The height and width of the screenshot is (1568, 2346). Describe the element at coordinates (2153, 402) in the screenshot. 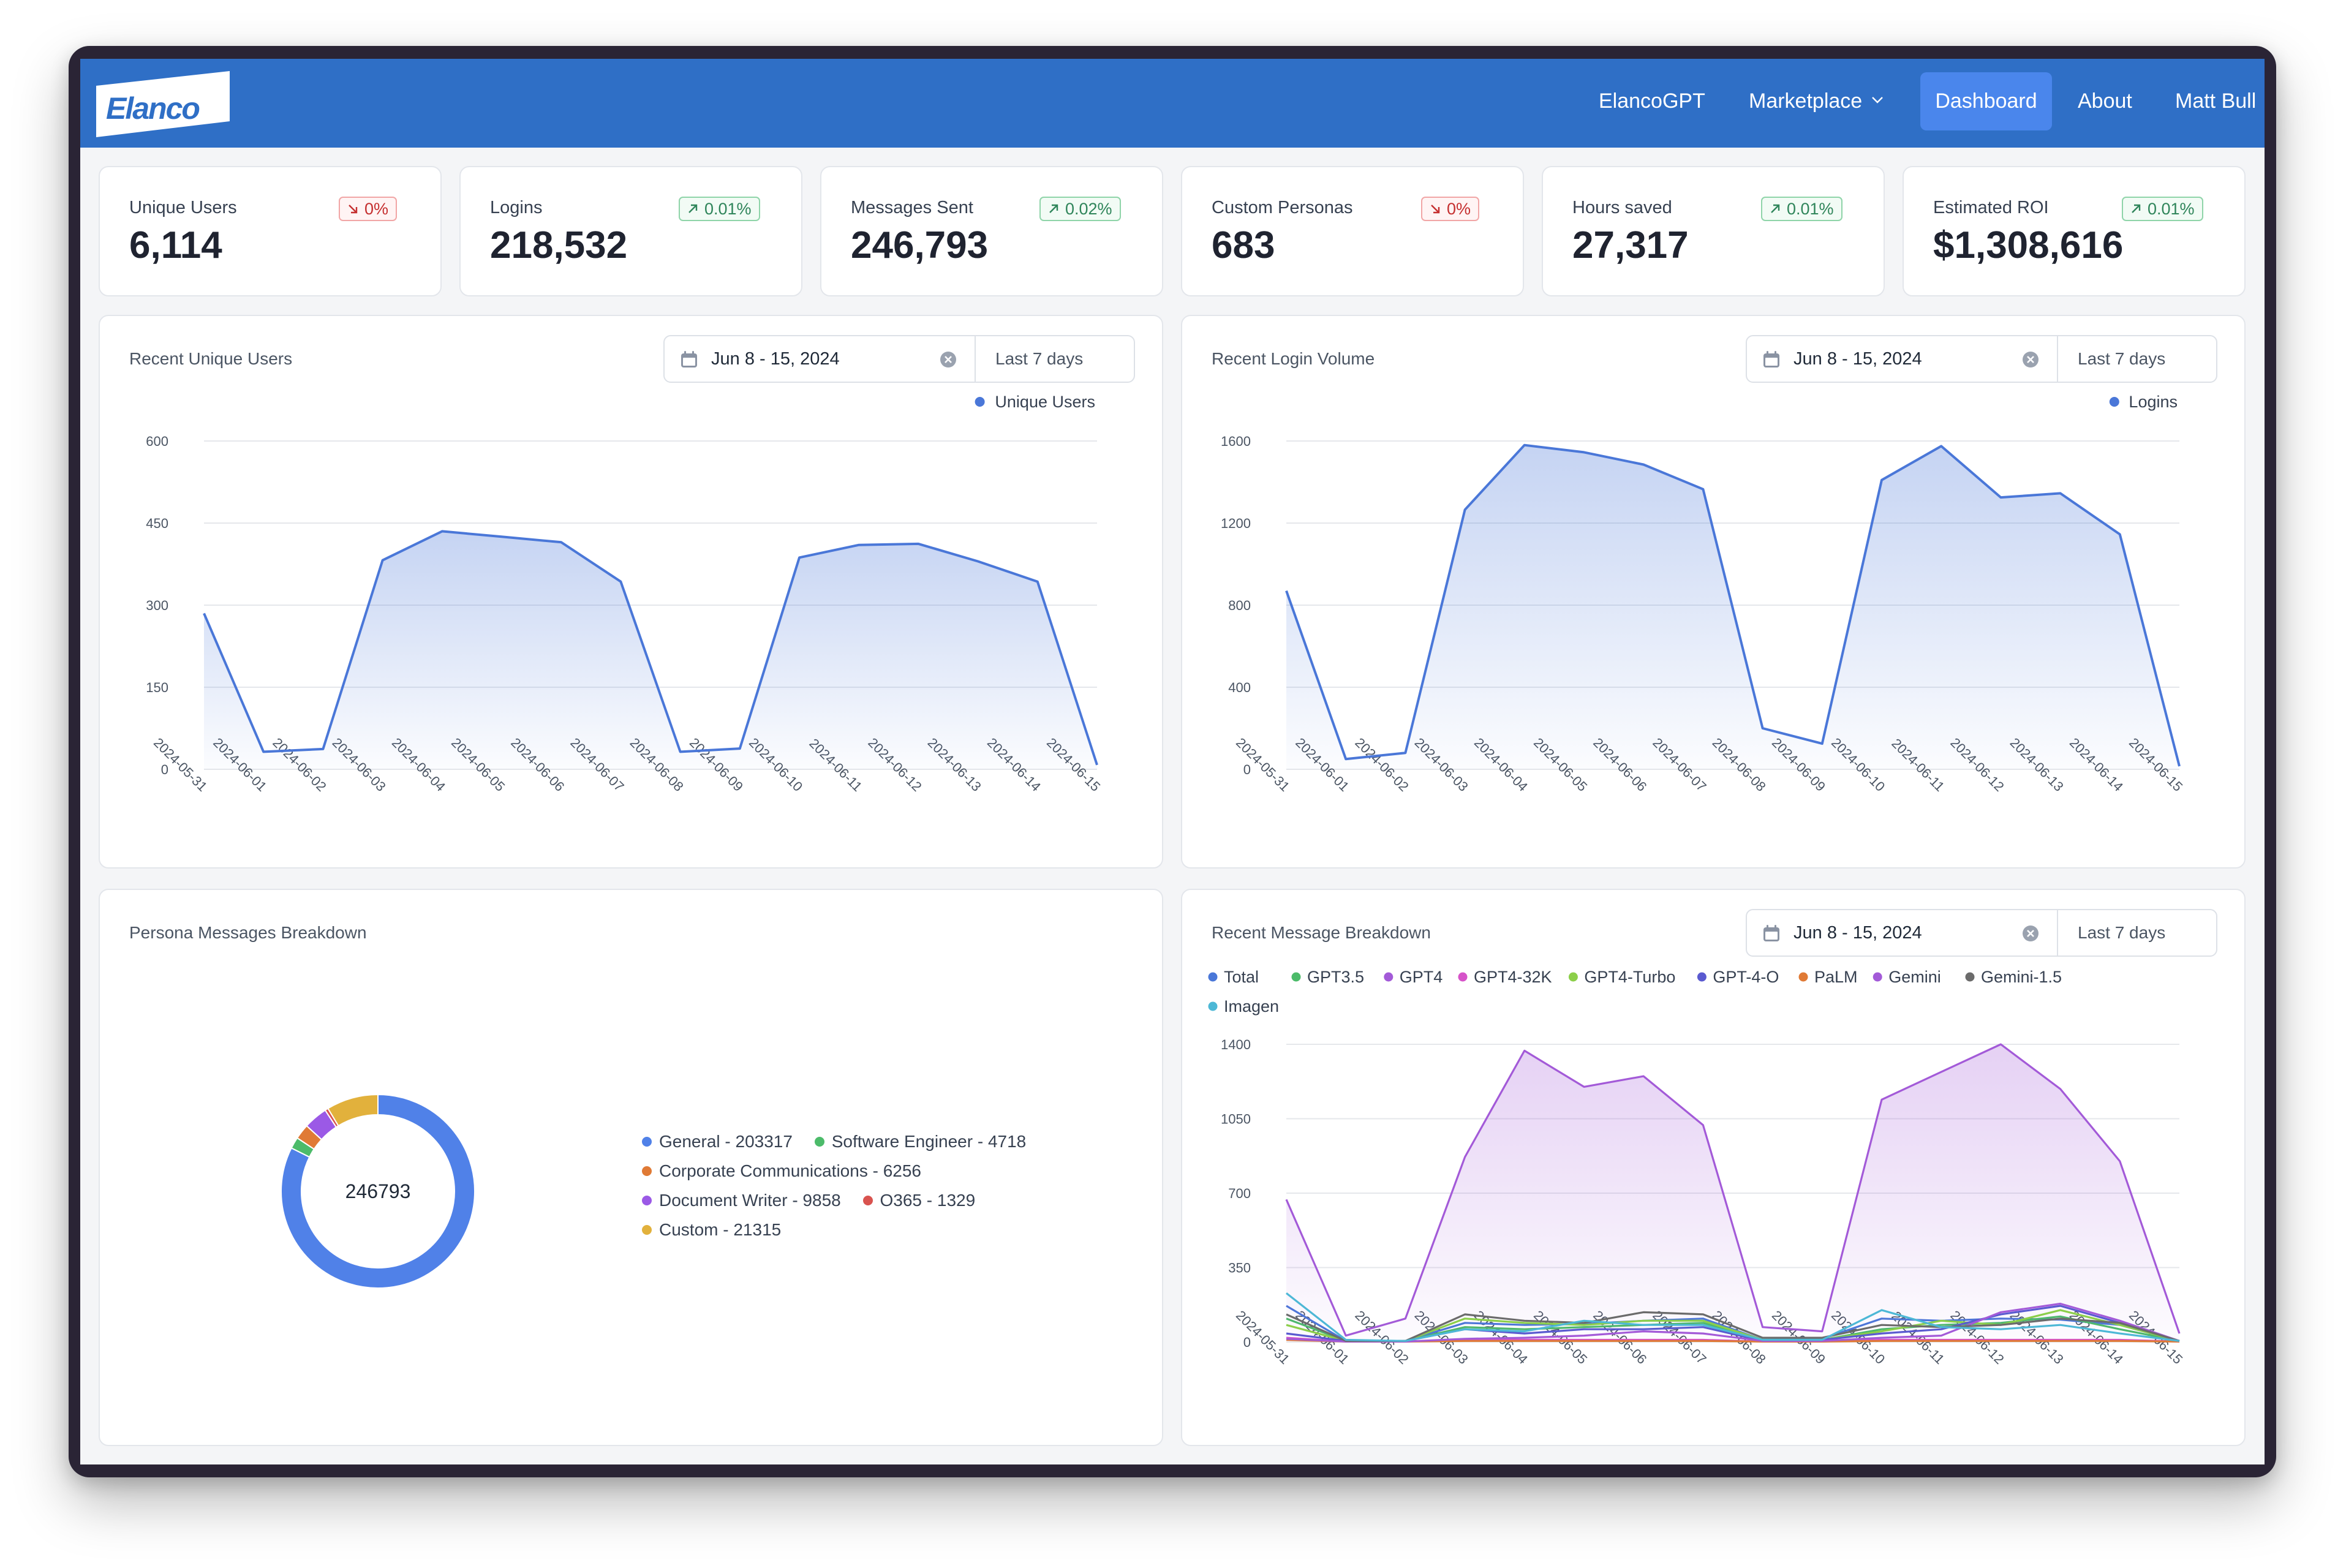

I see `legend-label: Logins` at that location.